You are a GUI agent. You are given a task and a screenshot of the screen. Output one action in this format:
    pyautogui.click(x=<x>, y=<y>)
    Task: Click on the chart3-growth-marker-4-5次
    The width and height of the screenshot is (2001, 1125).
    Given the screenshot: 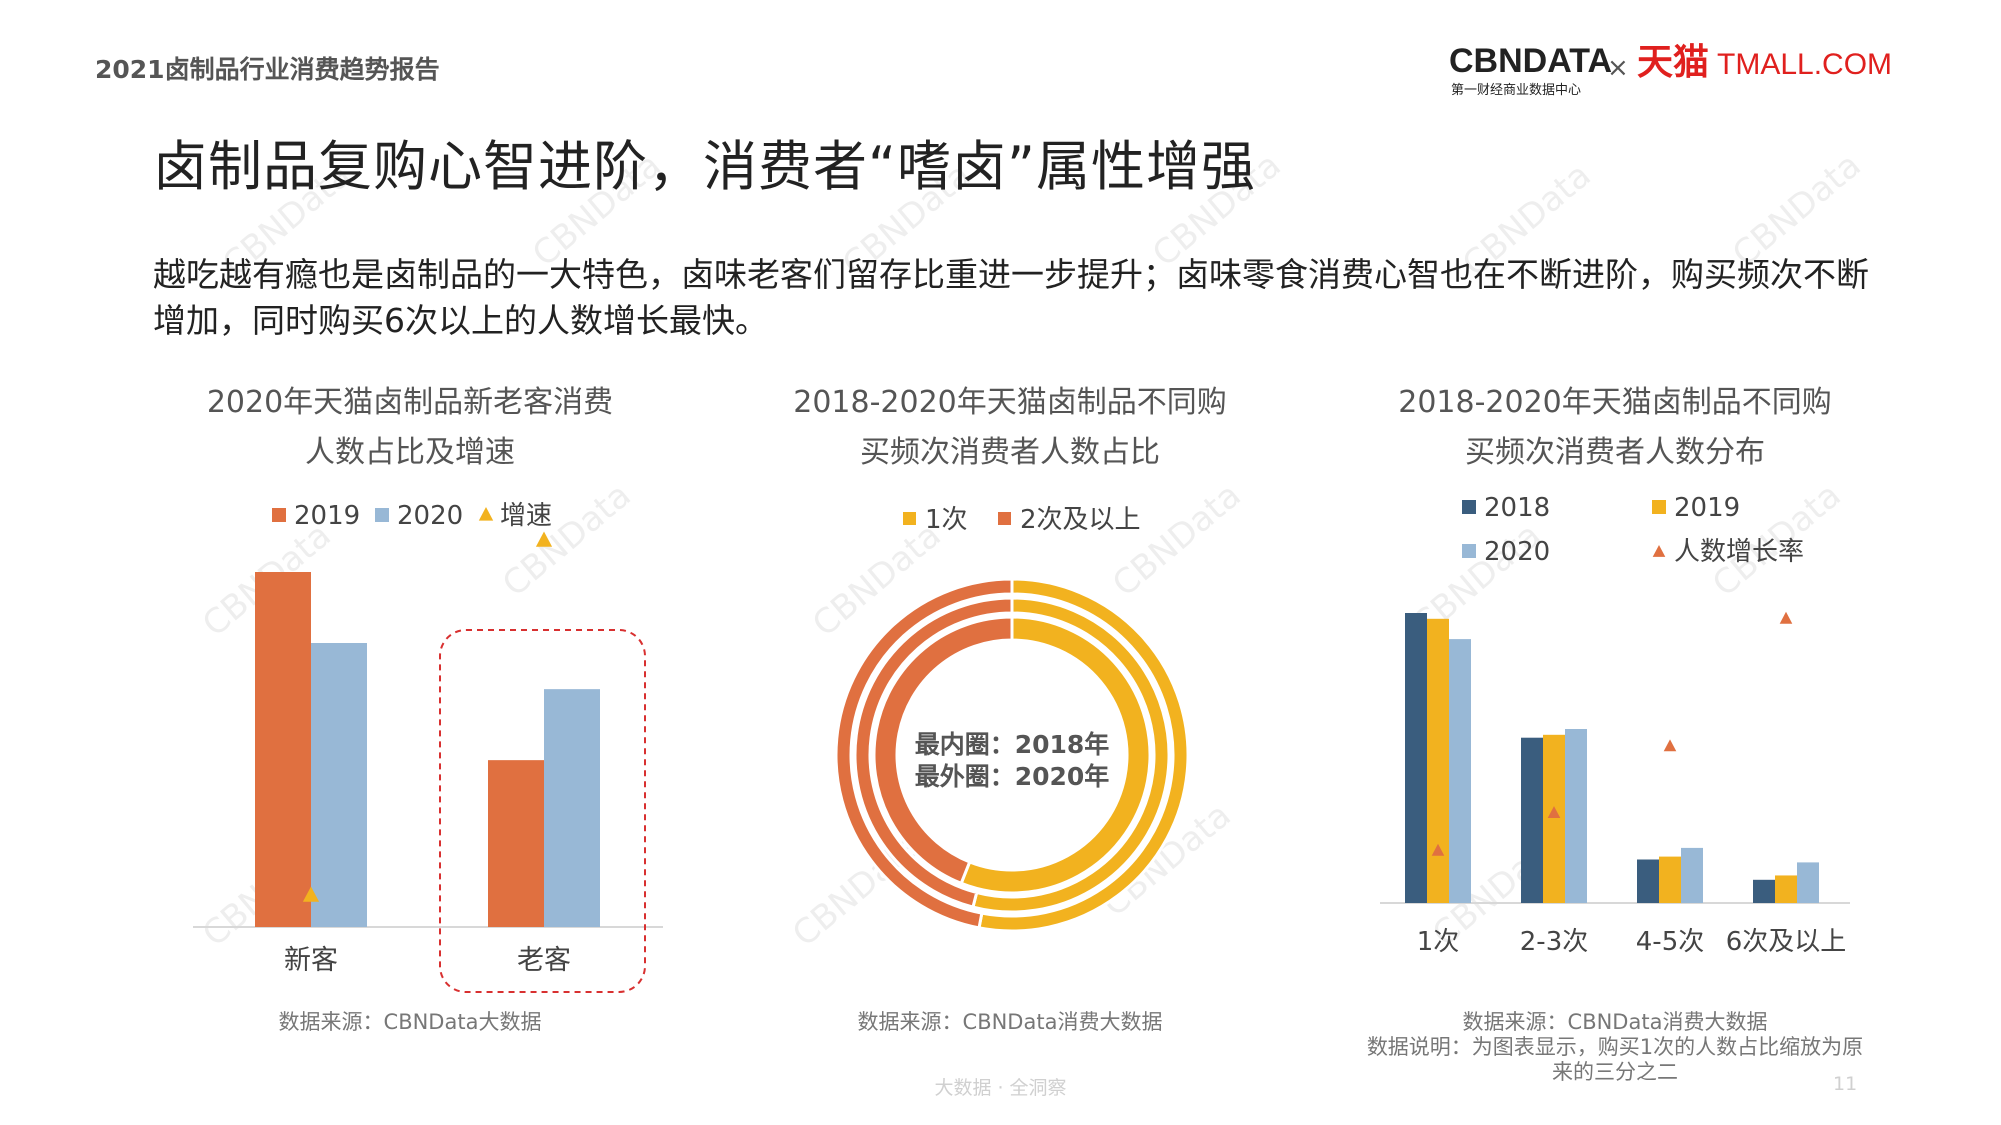 What is the action you would take?
    pyautogui.click(x=1670, y=745)
    